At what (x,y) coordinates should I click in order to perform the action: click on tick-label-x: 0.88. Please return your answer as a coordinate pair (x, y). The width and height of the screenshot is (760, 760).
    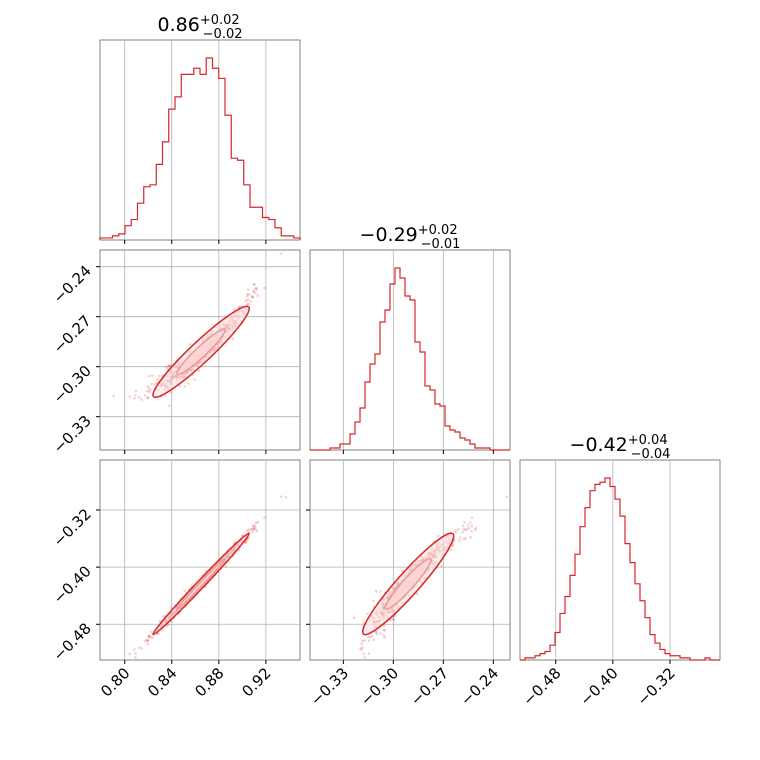
    Looking at the image, I should click on (209, 682).